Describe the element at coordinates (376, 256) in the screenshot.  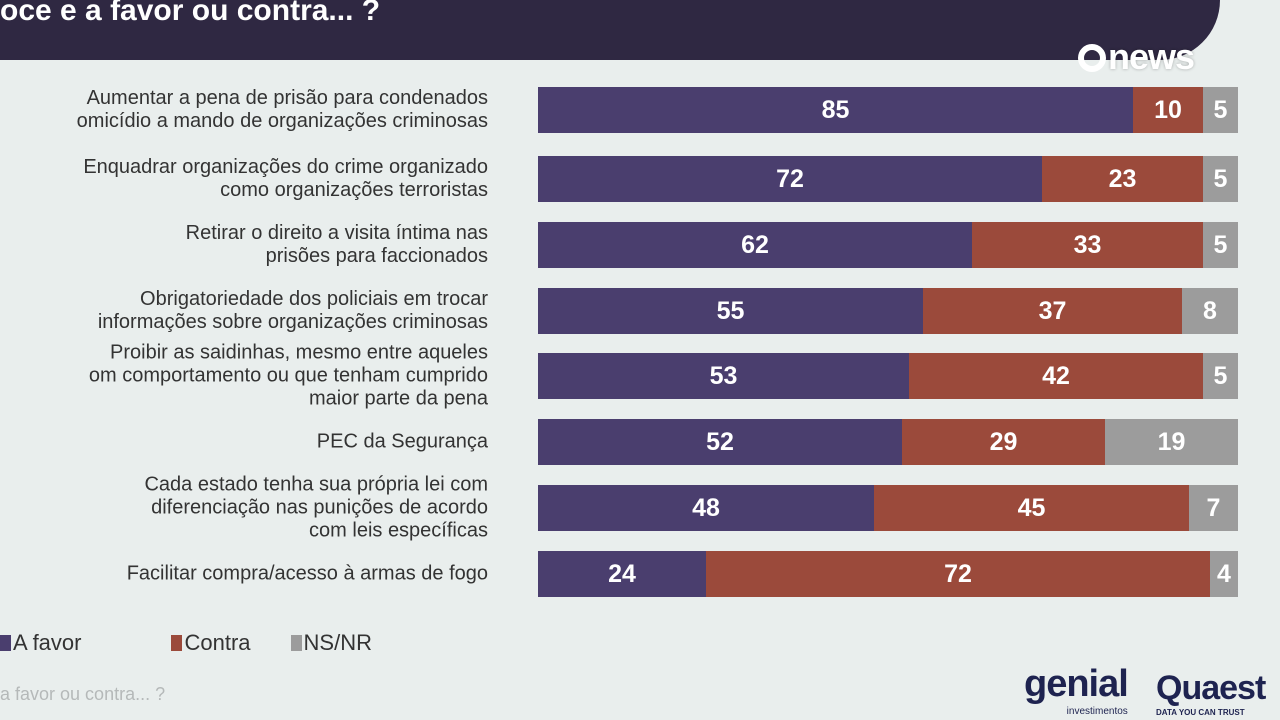
I see `category-label-line: prisões para faccionados` at that location.